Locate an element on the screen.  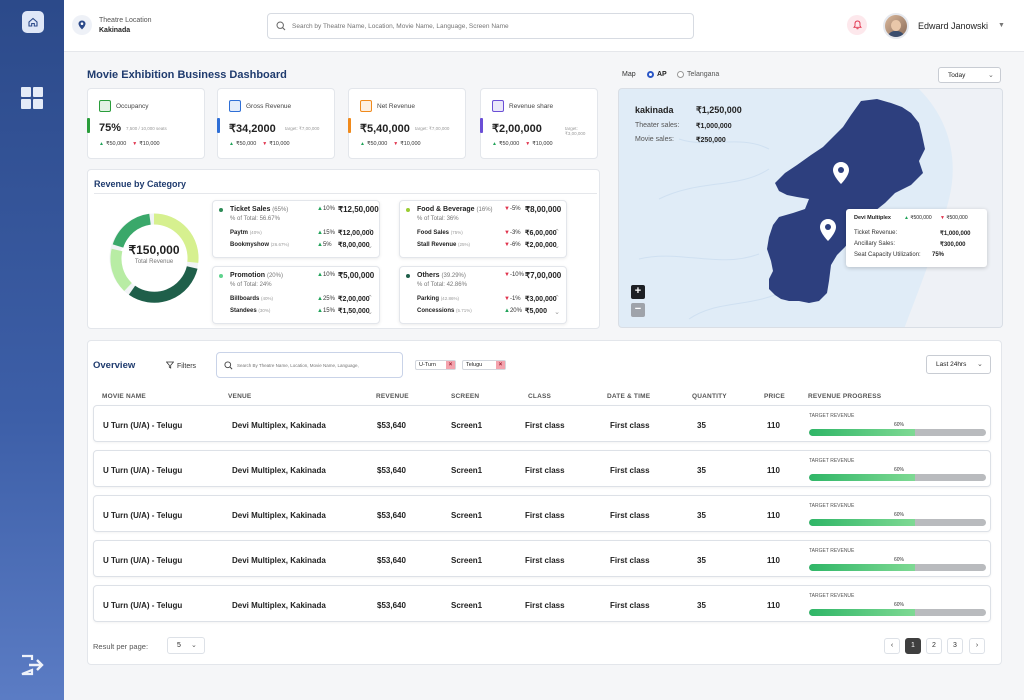
column-header: SCREEN is located at coordinates (465, 396).